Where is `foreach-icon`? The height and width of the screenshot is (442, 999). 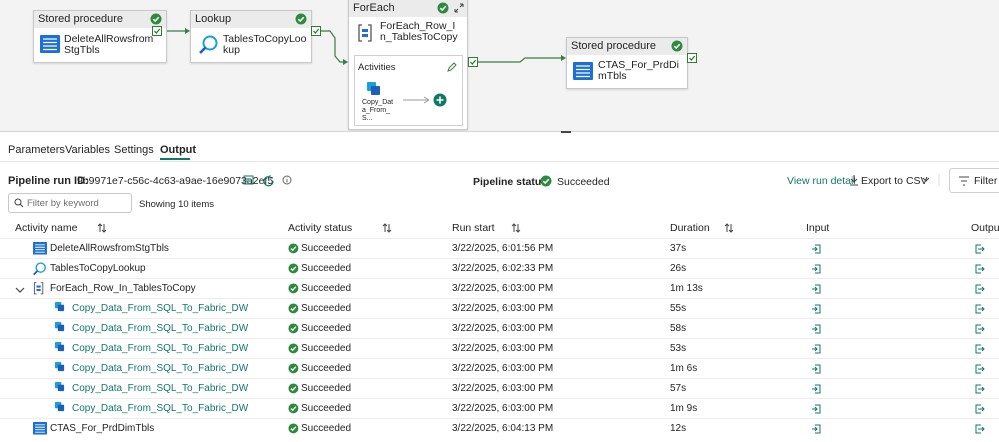
foreach-icon is located at coordinates (38, 289).